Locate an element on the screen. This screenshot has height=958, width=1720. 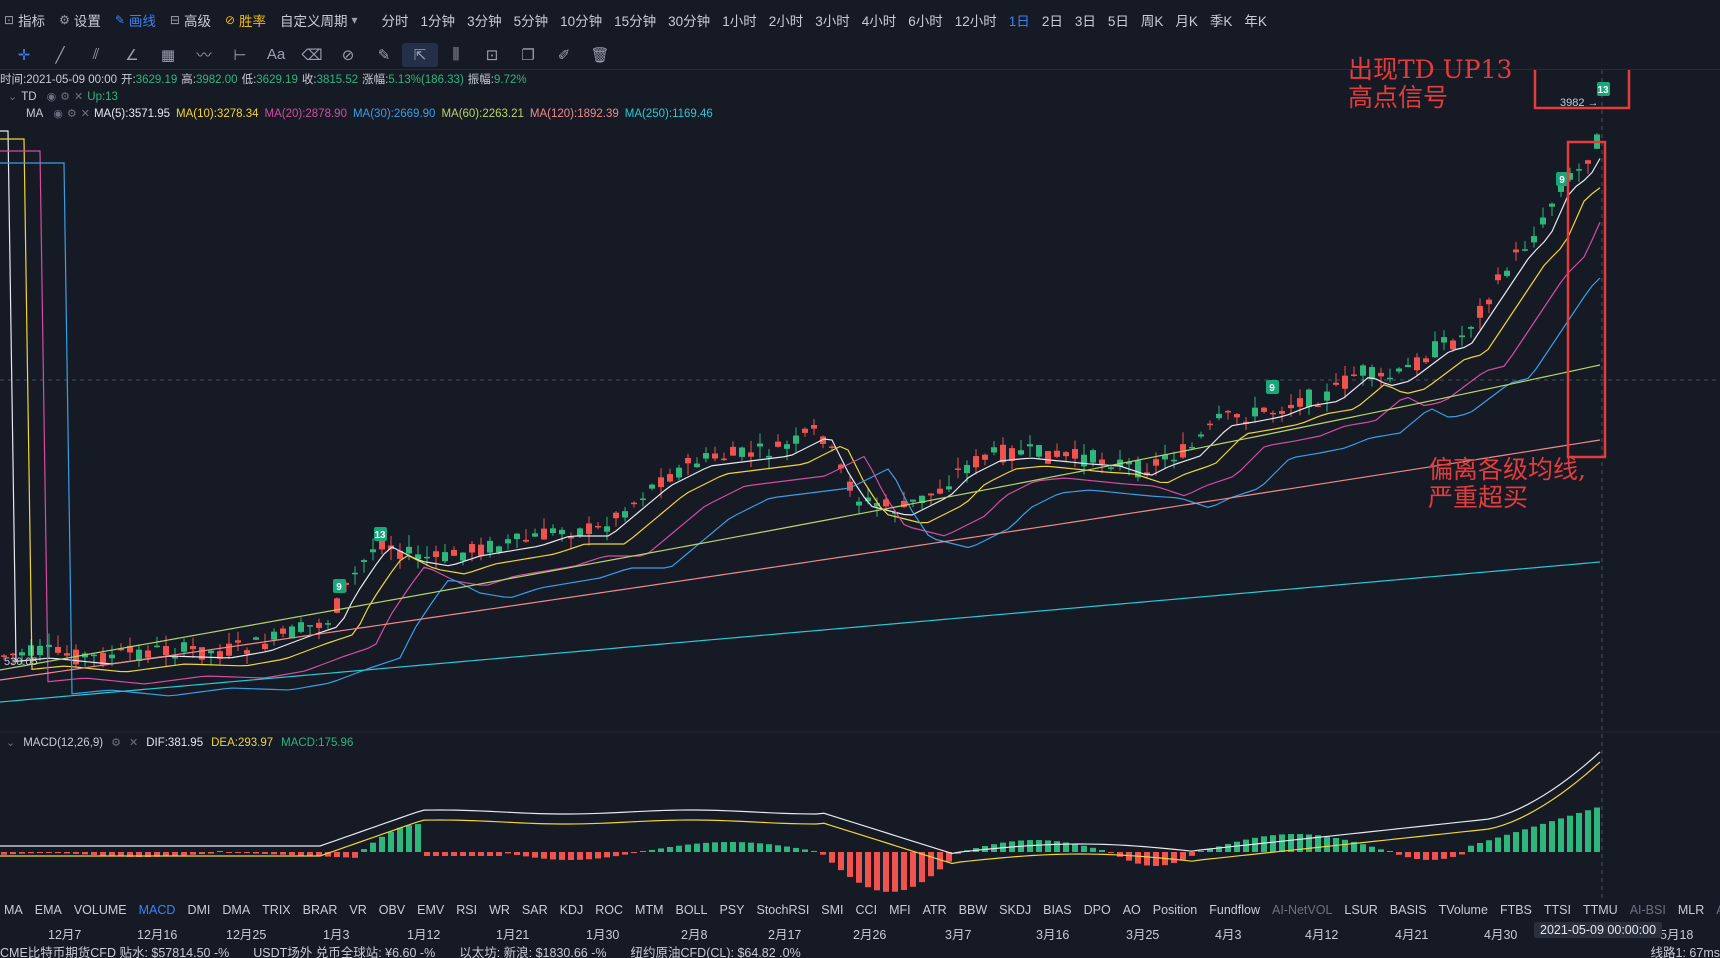
indicator-tab: EMV is located at coordinates (431, 910).